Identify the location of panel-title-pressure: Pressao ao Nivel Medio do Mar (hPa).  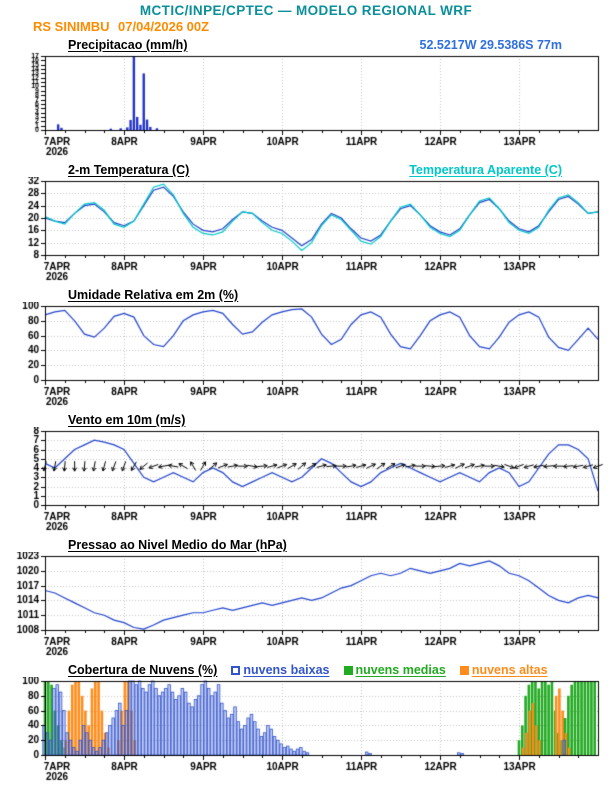
(177, 545).